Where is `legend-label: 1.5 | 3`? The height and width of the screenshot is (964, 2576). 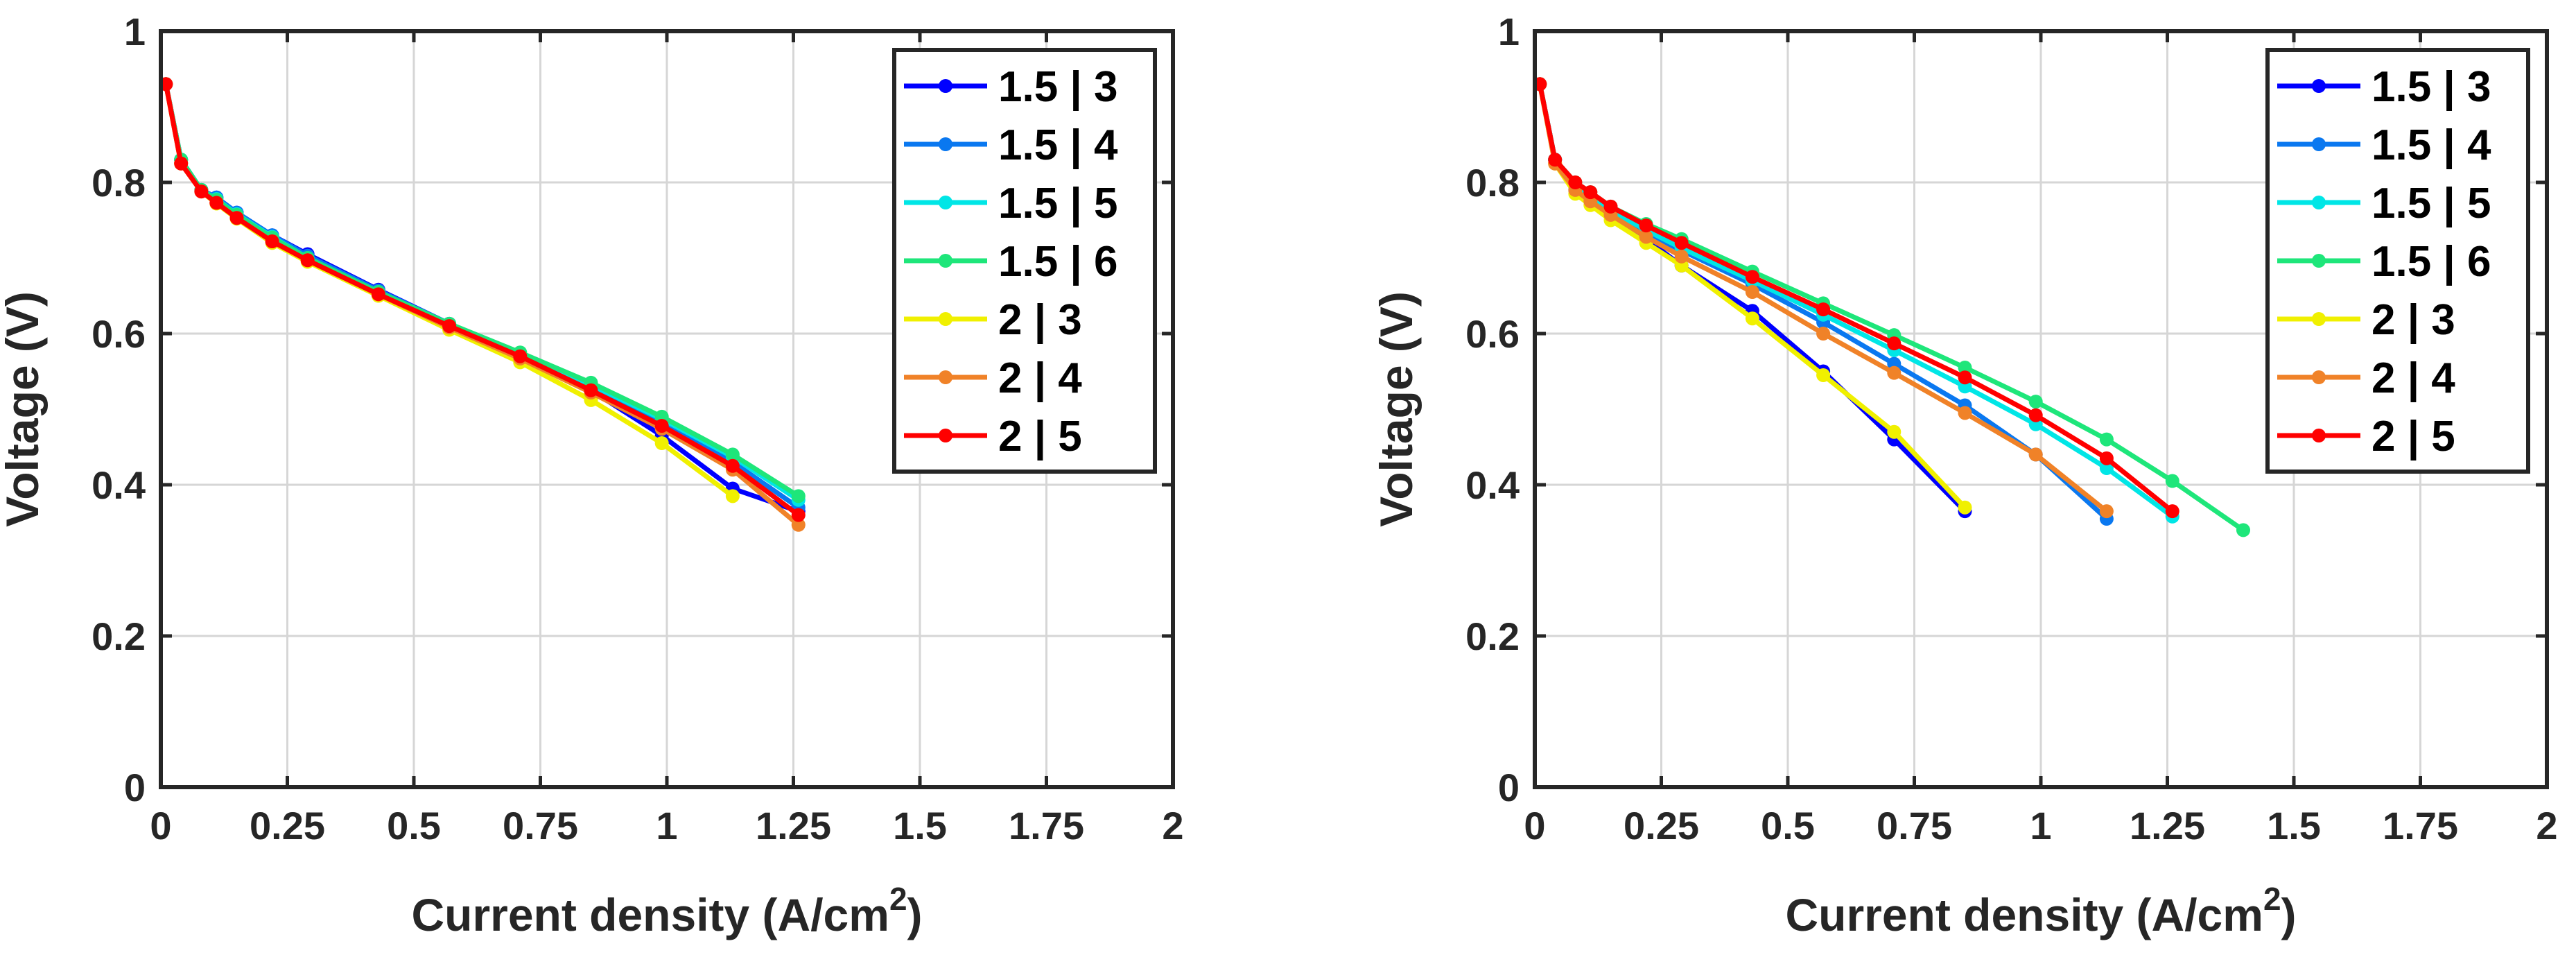
legend-label: 1.5 | 3 is located at coordinates (2431, 87).